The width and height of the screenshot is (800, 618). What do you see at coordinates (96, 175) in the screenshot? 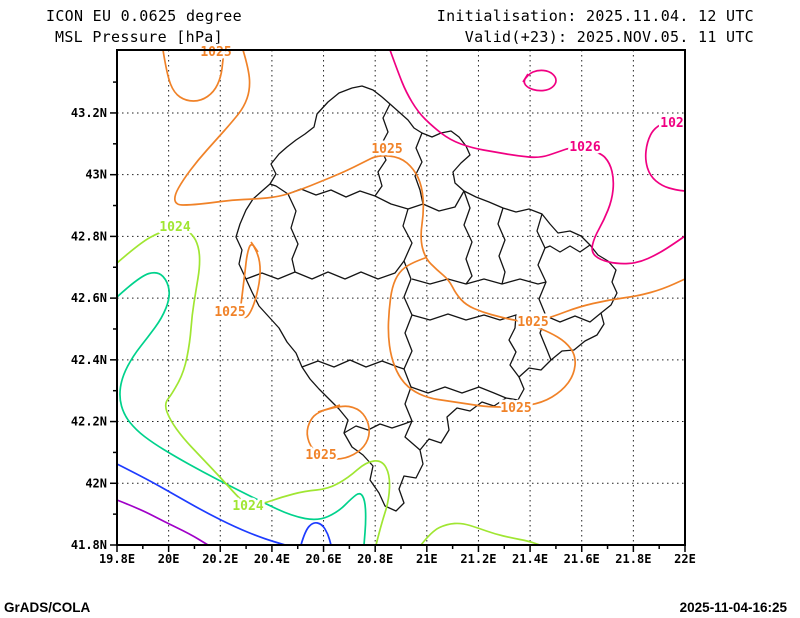
I see `y-tick-label: 43N` at bounding box center [96, 175].